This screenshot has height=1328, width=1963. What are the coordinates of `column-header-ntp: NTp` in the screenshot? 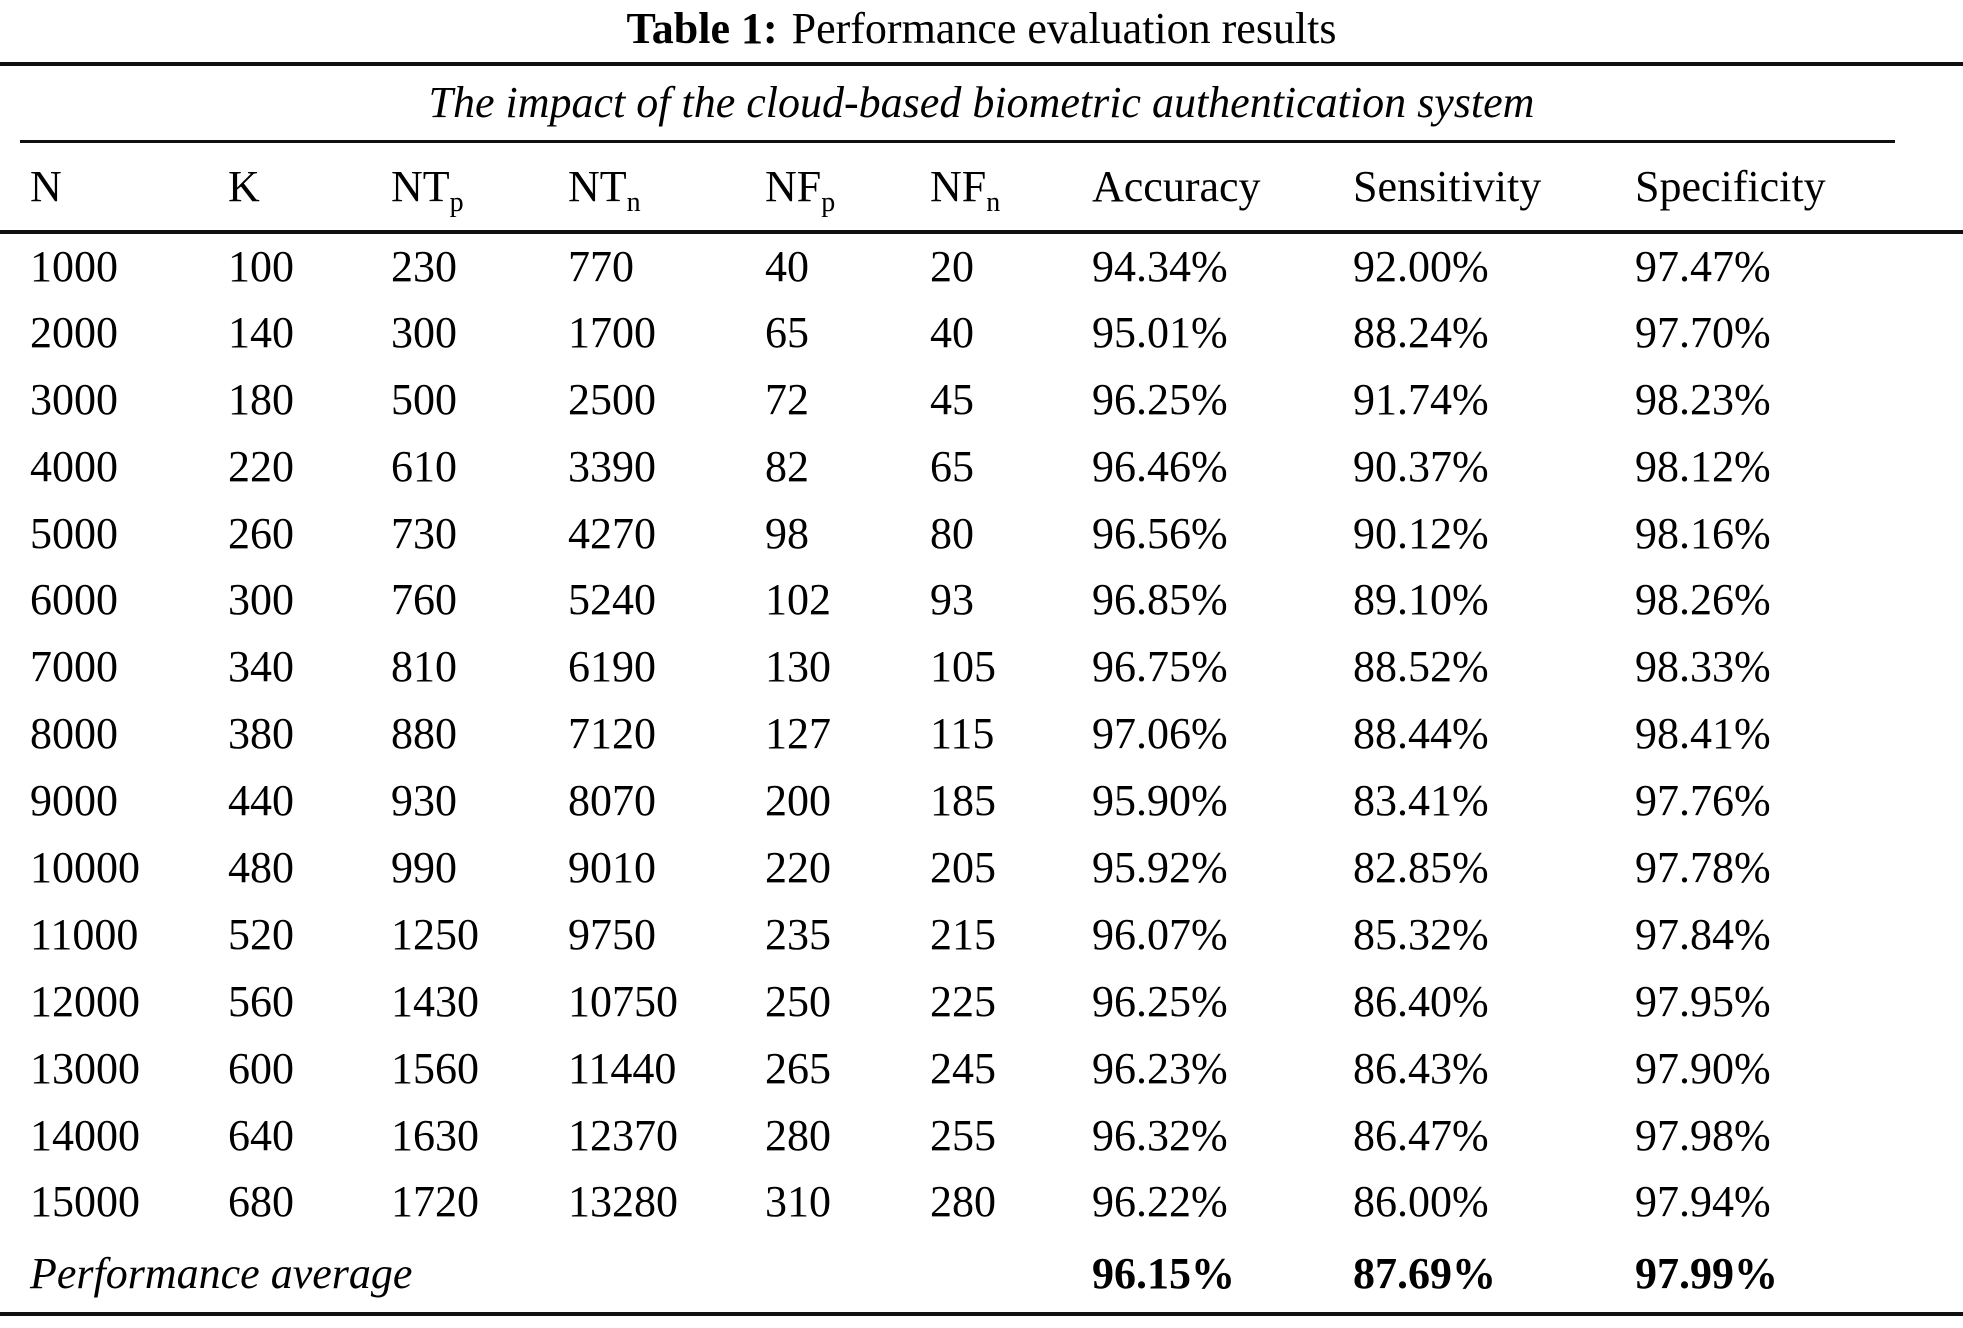 It's located at (479, 188).